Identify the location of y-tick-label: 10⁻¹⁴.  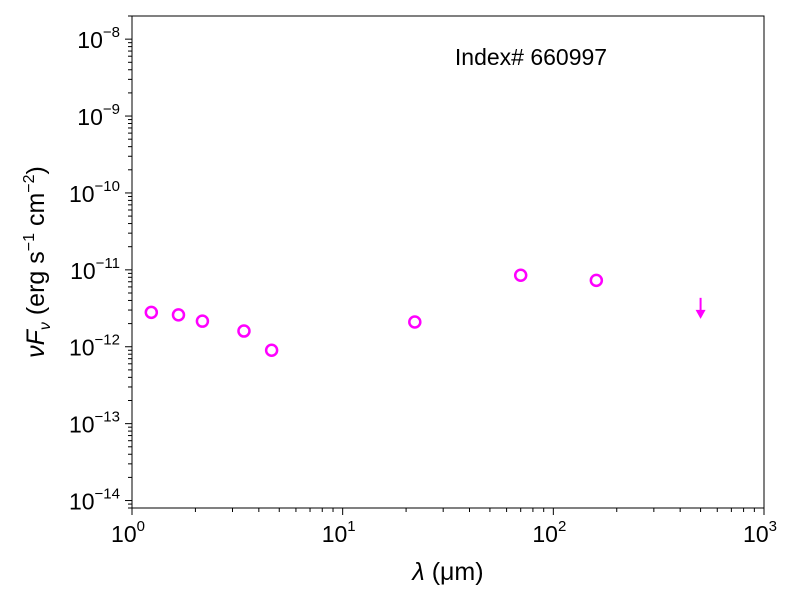
(94, 500).